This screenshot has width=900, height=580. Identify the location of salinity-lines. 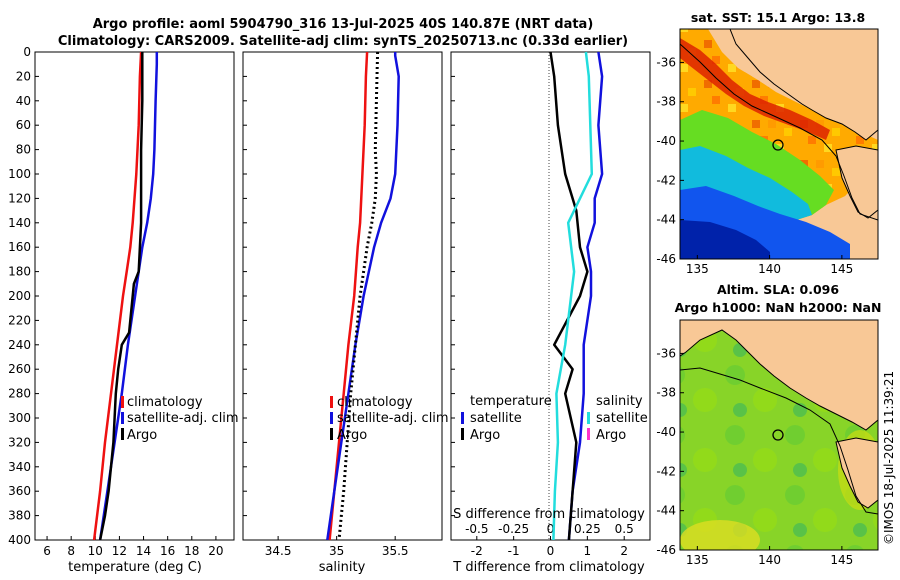
(363, 296).